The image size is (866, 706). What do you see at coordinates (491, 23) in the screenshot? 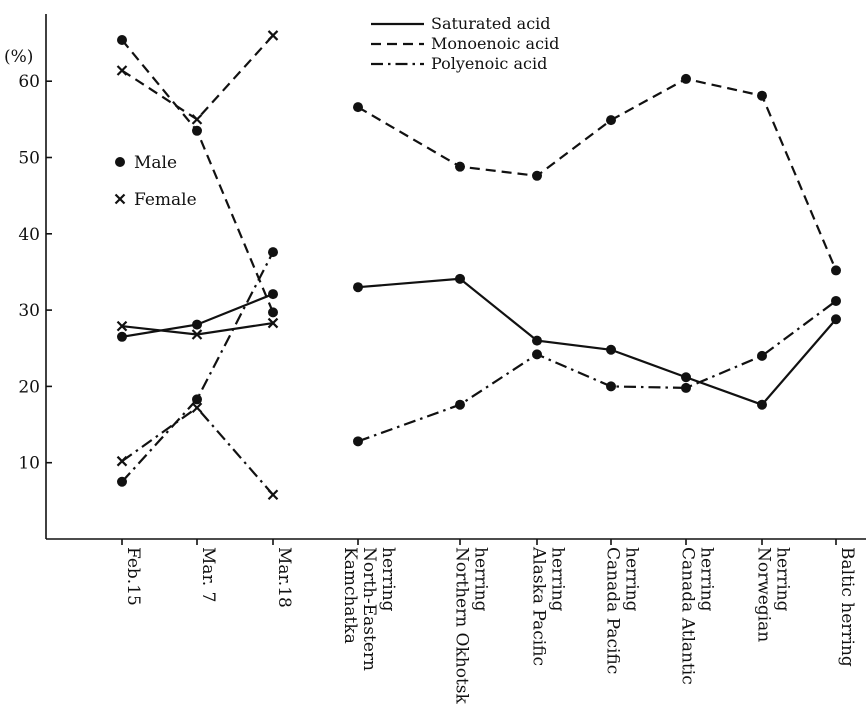
I see `legend-label: Saturated acid` at bounding box center [491, 23].